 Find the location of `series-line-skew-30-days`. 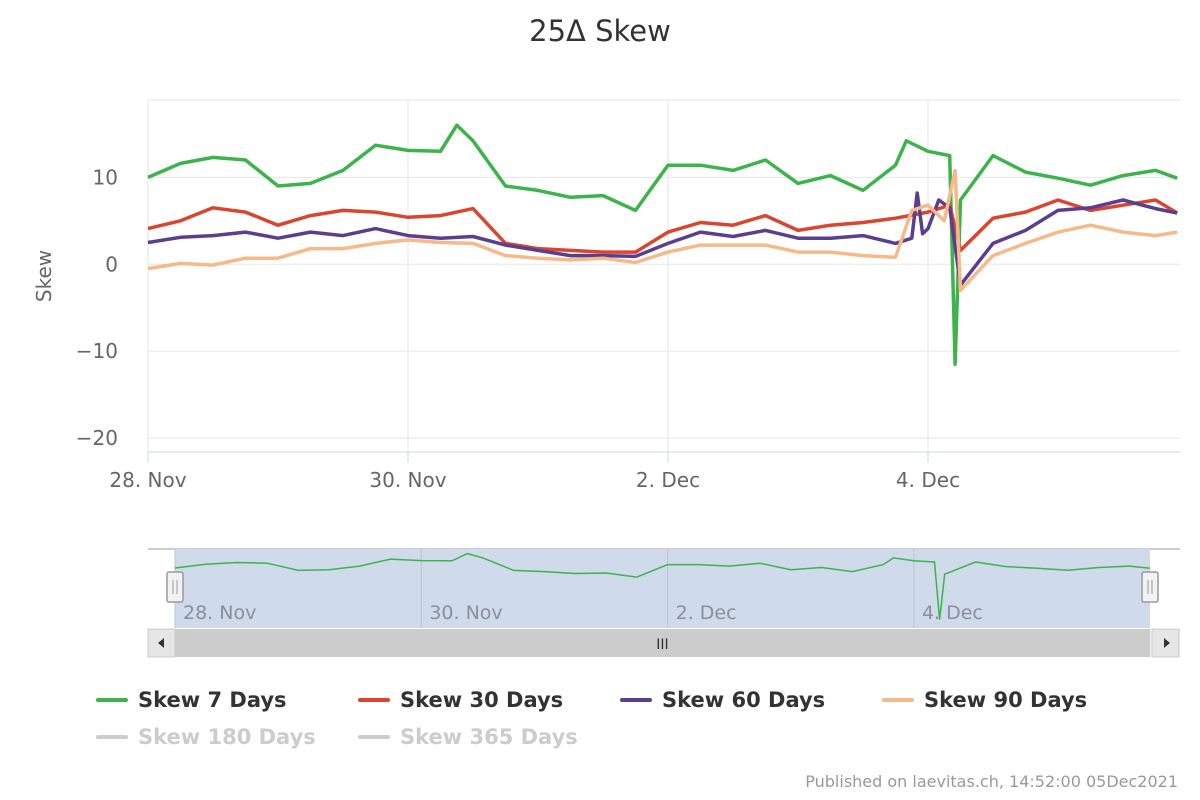

series-line-skew-30-days is located at coordinates (663, 226).